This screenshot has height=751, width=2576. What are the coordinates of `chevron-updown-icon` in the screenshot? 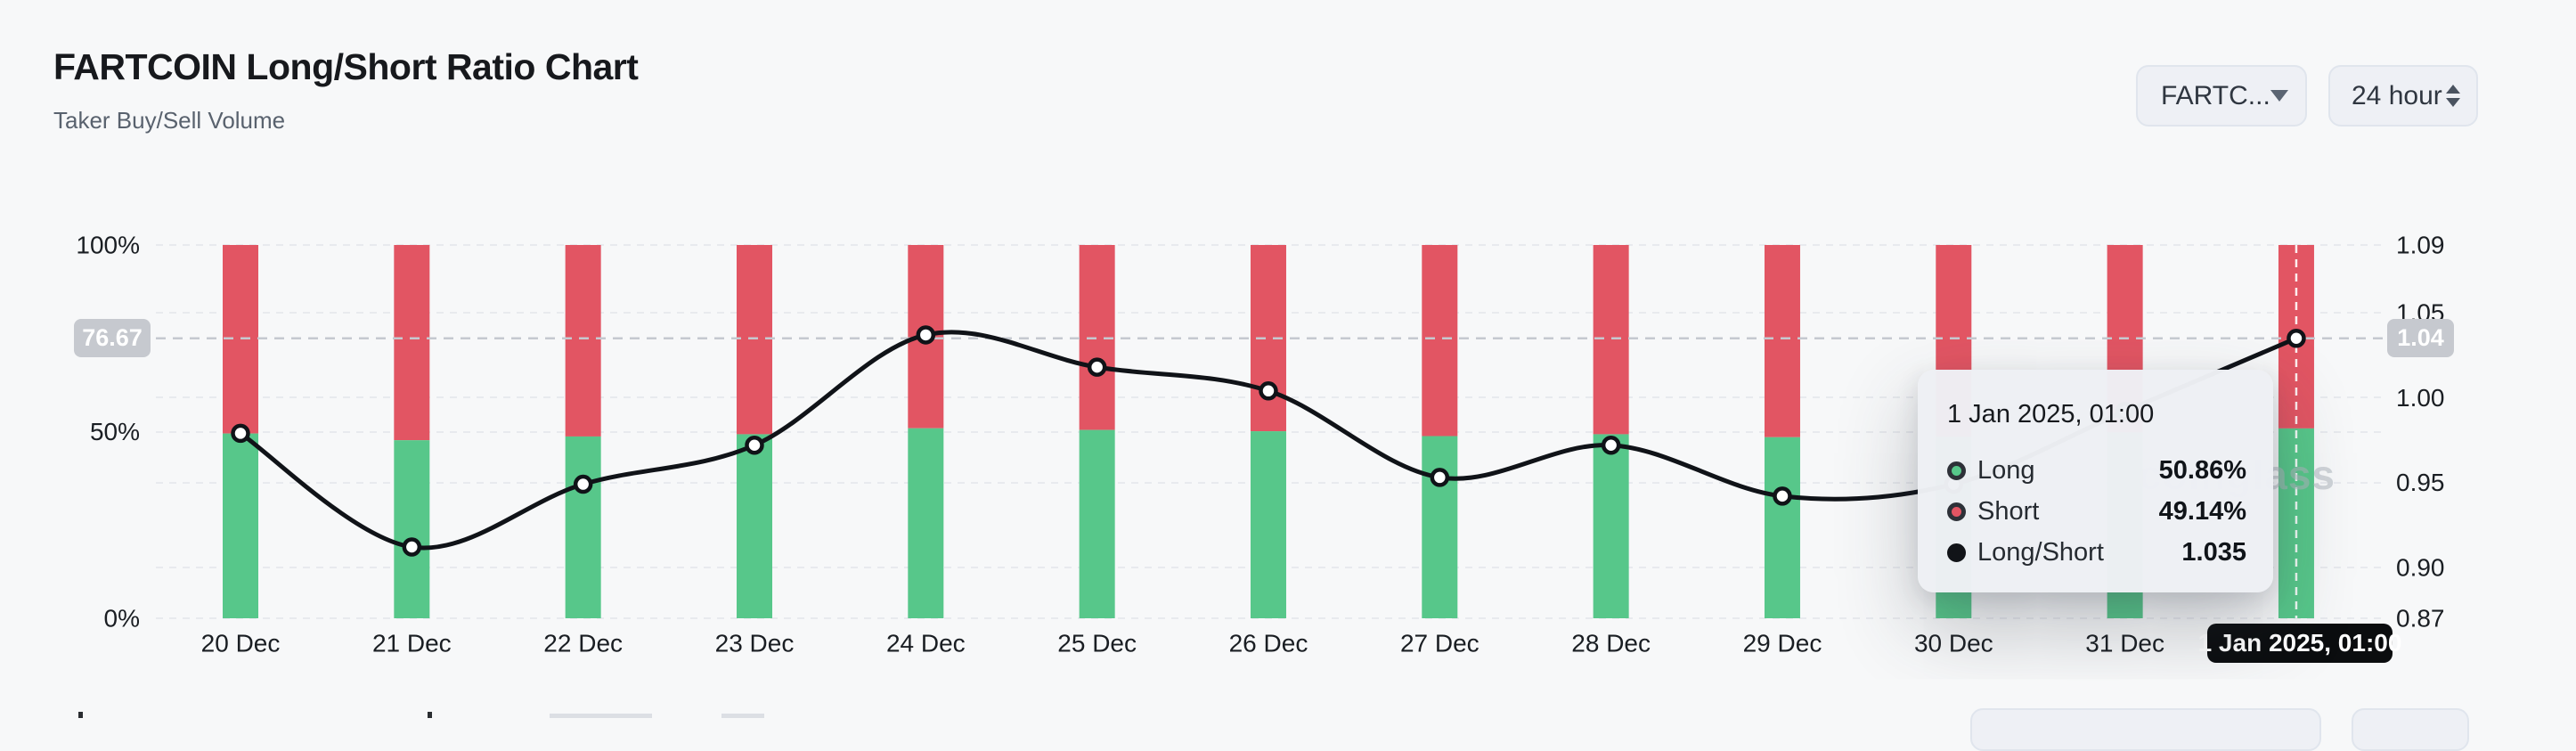 It's located at (2453, 96).